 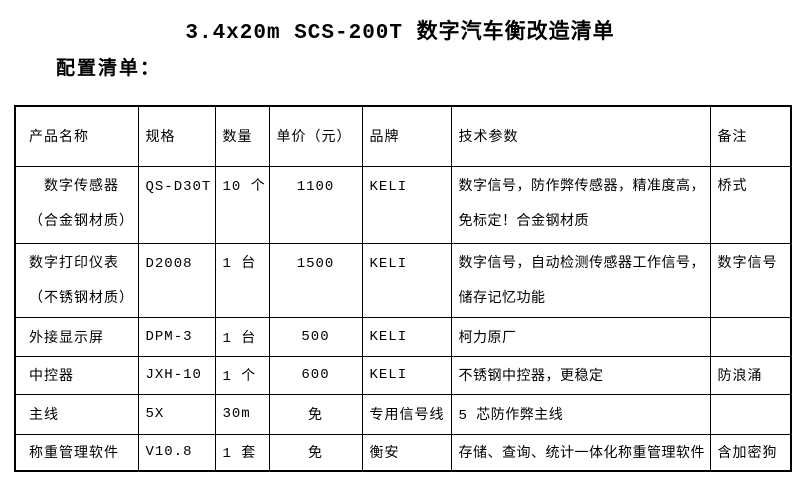 What do you see at coordinates (580, 414) in the screenshot?
I see `cell-tech-params: 5 芯防作弊主线` at bounding box center [580, 414].